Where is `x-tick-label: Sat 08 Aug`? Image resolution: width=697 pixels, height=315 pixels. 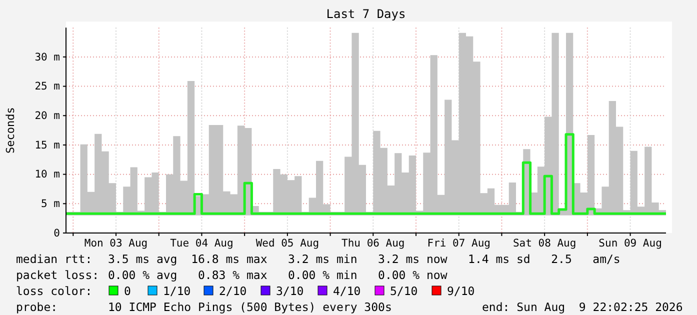 x-tick-label: Sat 08 Aug is located at coordinates (544, 243).